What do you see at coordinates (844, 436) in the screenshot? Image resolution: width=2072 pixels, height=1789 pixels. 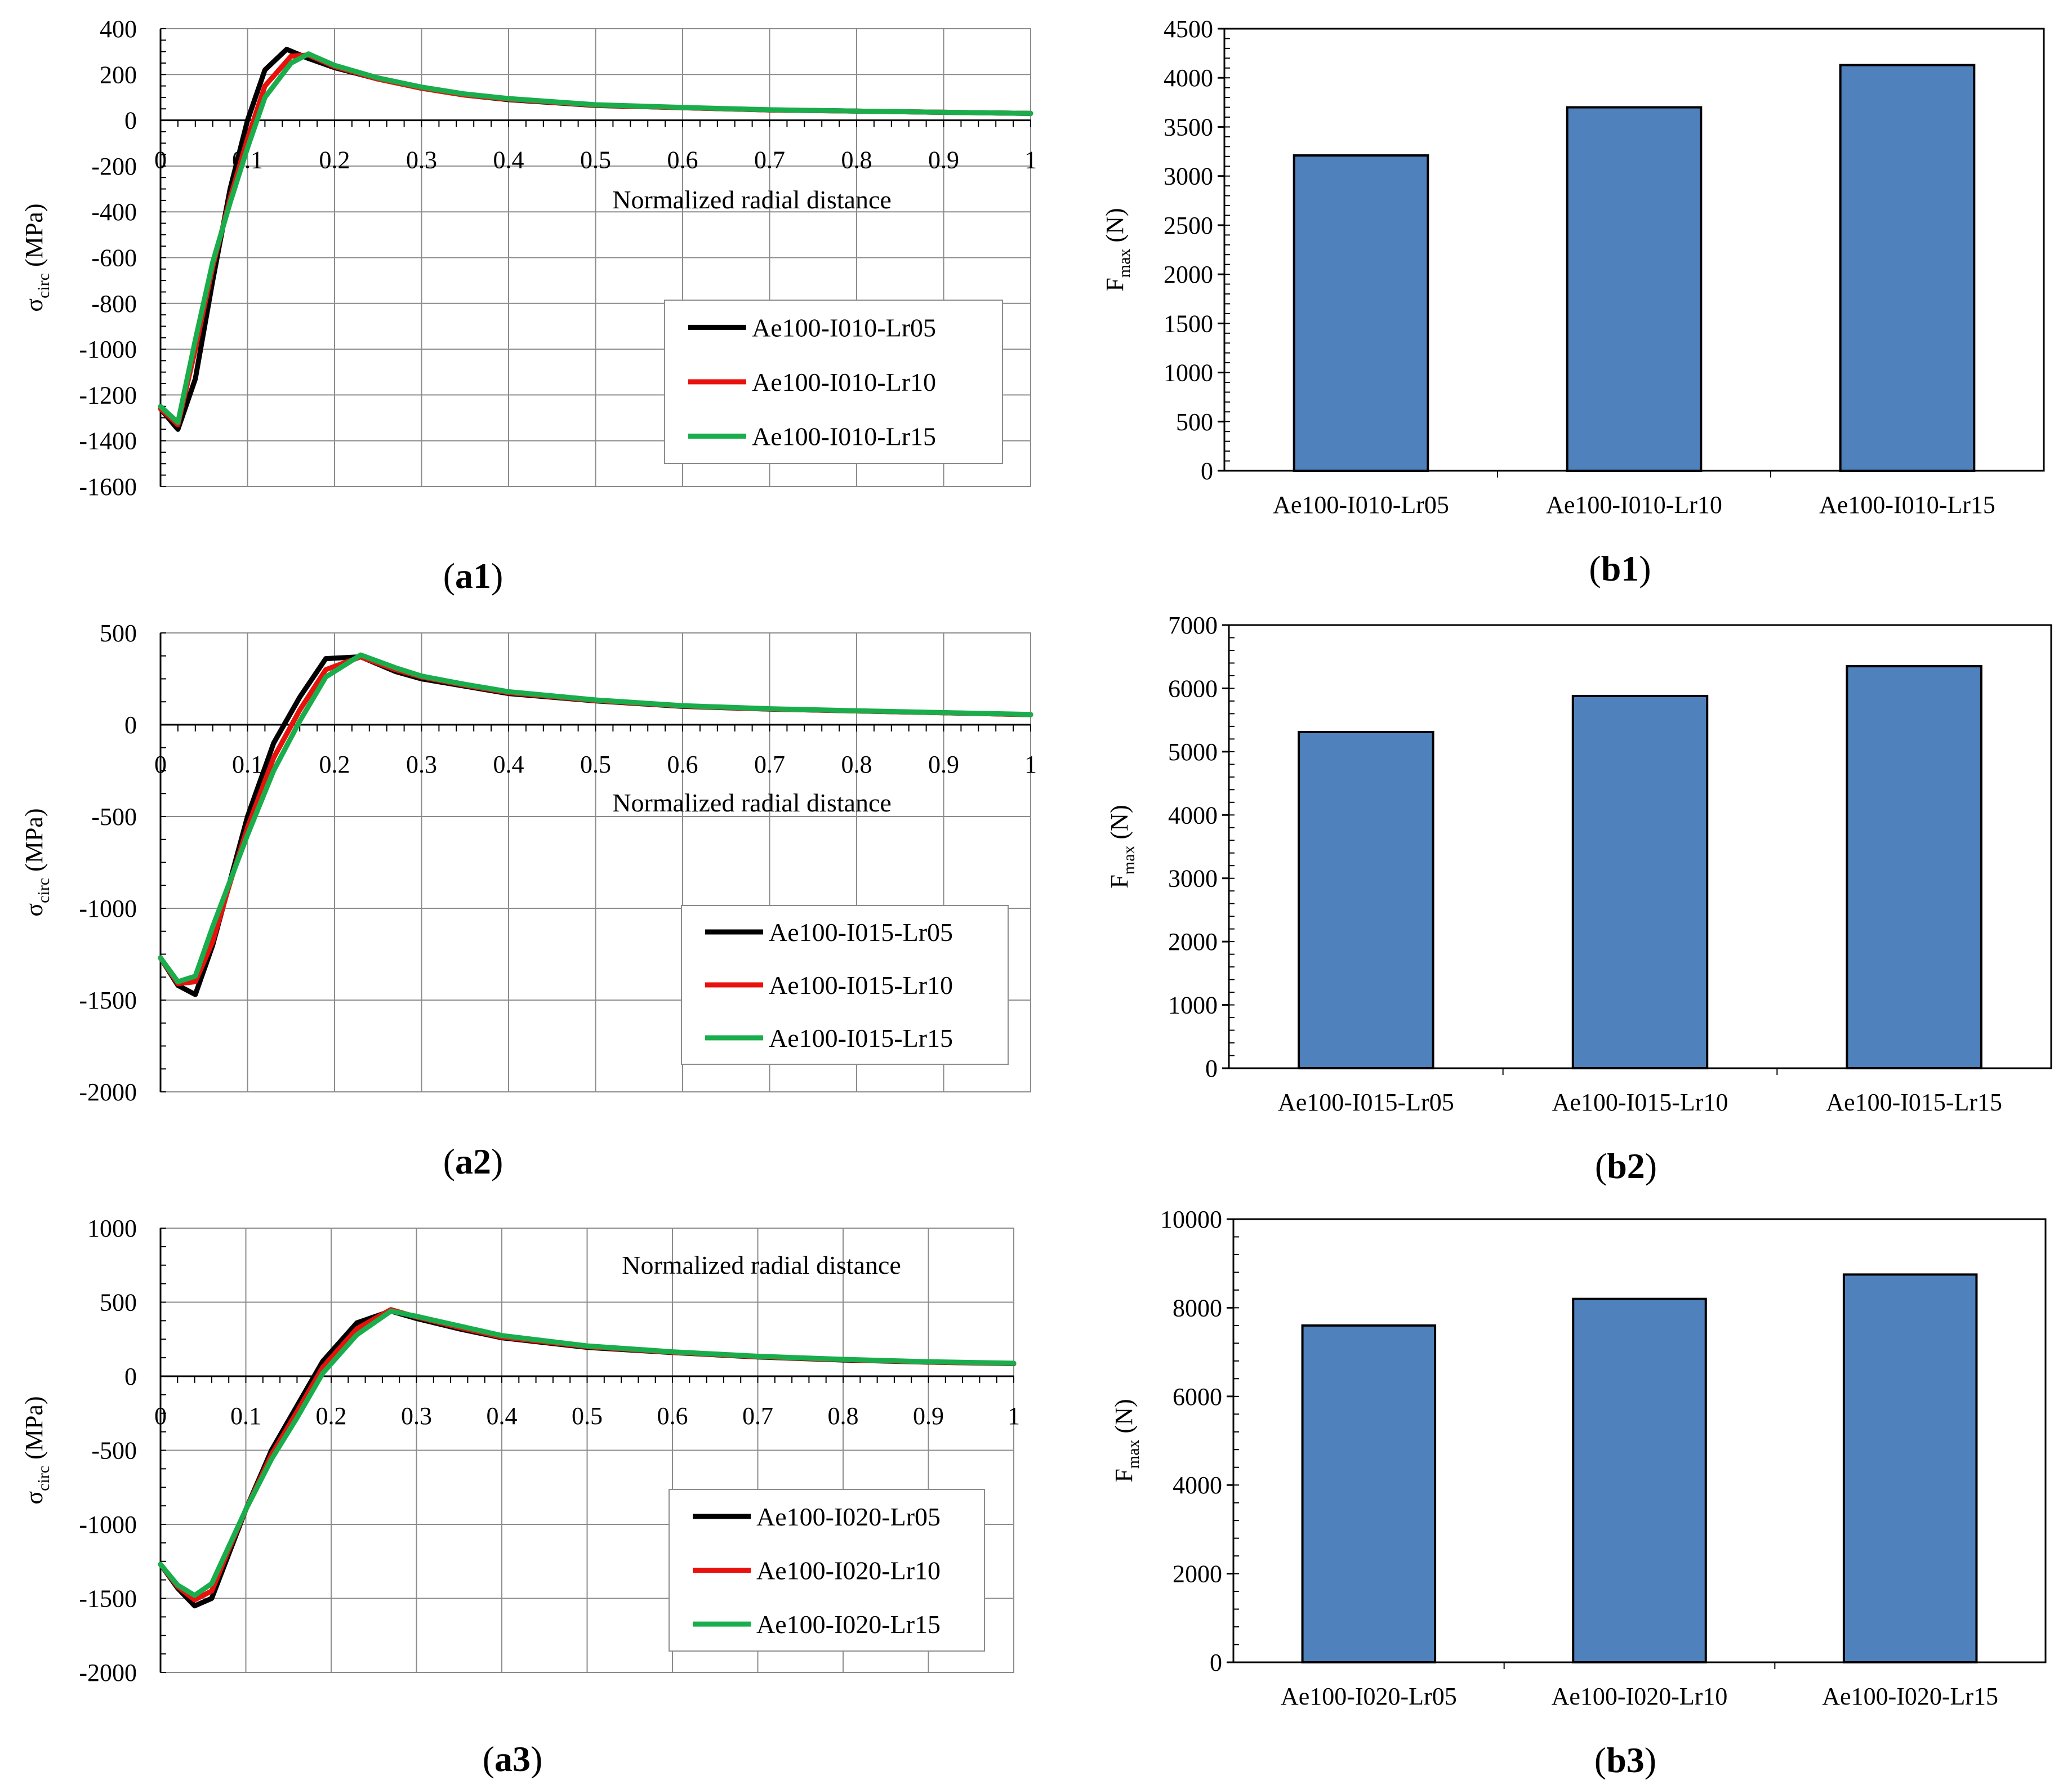 I see `legend-label: Ae100-I010-Lr15` at bounding box center [844, 436].